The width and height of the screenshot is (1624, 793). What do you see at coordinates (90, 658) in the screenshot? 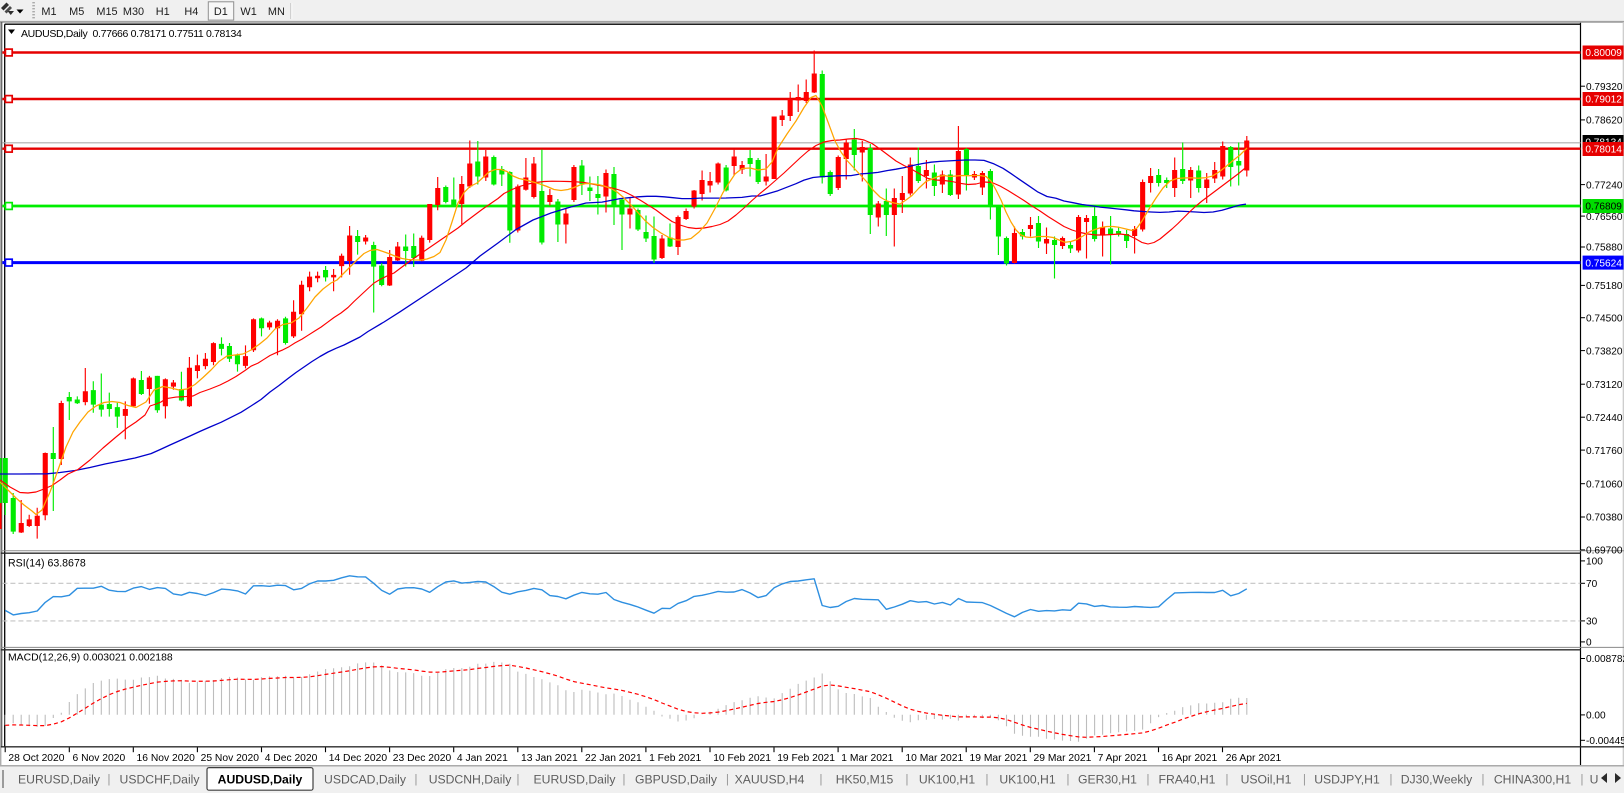
I see `svg-text:MACD(12,26,9) 0.003021 0.00218: MACD(12,26,9) 0.003021 0.002188` at bounding box center [90, 658].